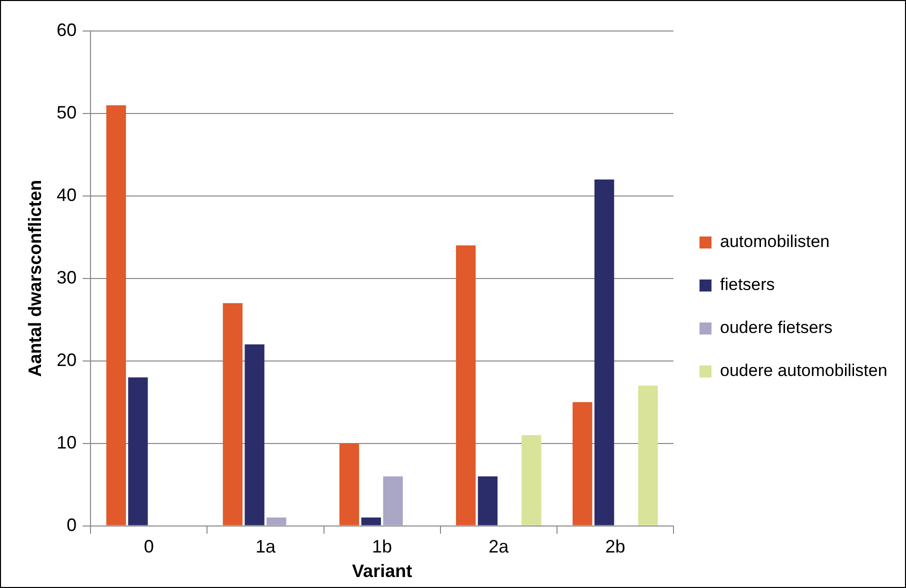 This screenshot has height=588, width=906. Describe the element at coordinates (747, 284) in the screenshot. I see `legend-label: fietsers` at that location.